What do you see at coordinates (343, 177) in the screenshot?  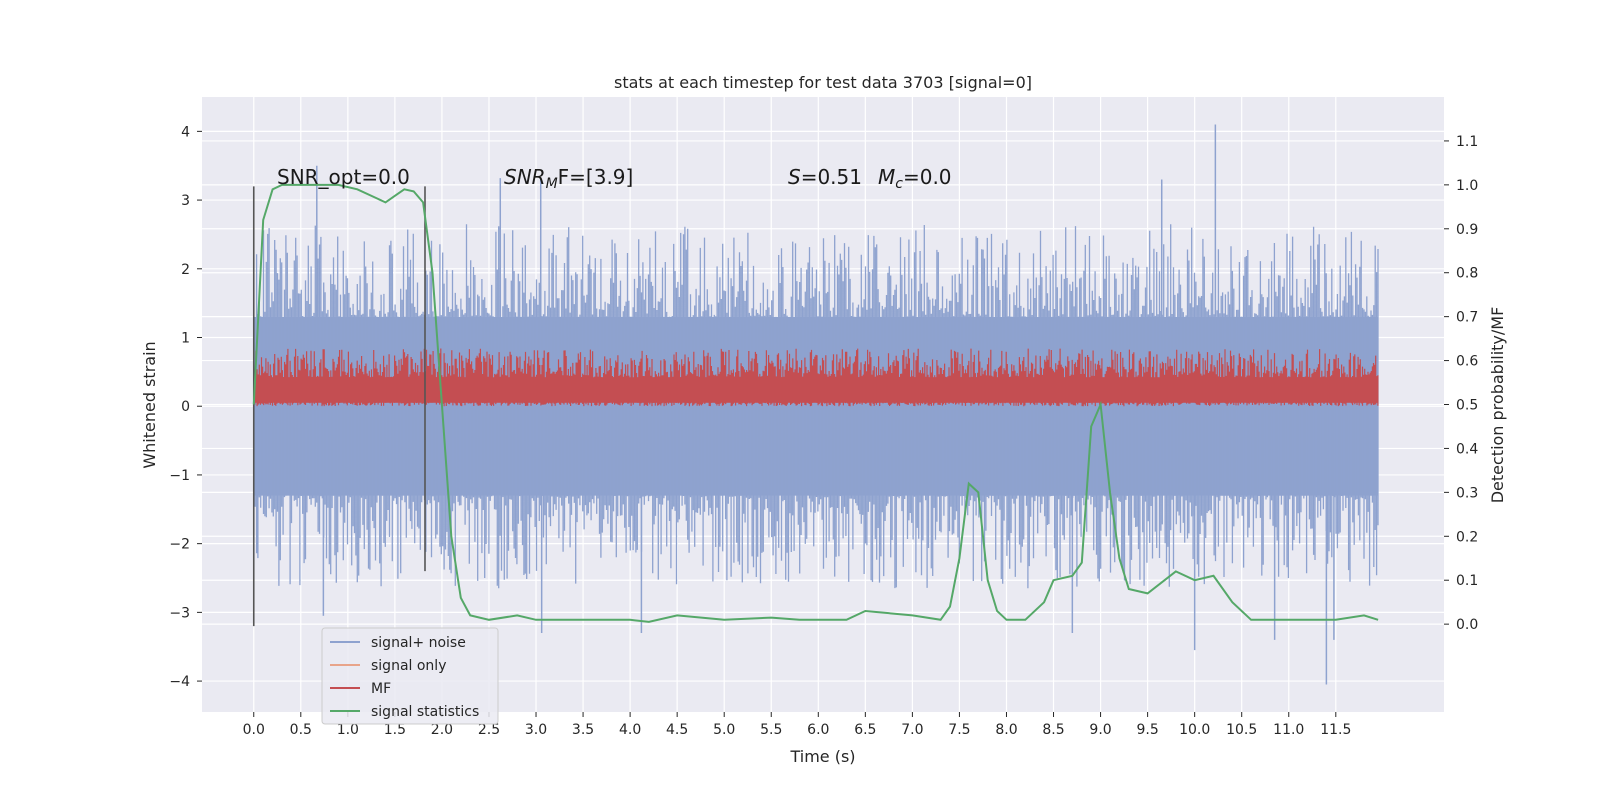 I see `annotation-snr-opt: SNR_opt=0.0` at bounding box center [343, 177].